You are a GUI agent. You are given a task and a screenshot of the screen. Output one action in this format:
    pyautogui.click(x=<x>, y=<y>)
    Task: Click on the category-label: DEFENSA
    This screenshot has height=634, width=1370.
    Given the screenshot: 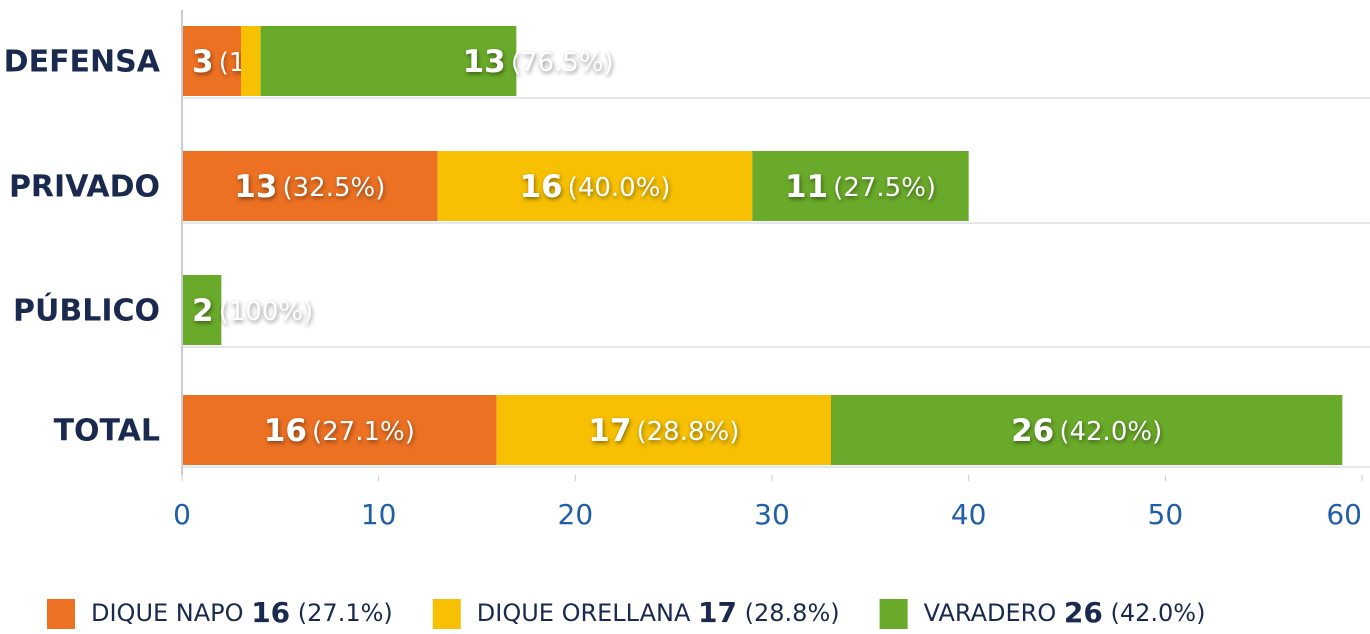 What is the action you would take?
    pyautogui.click(x=82, y=62)
    